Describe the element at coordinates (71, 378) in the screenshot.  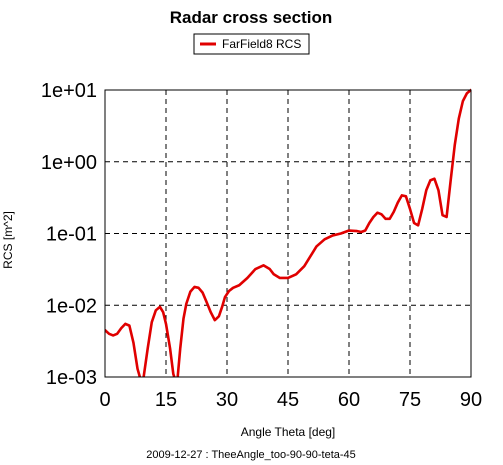
I see `y-tick-label: 1e-03` at that location.